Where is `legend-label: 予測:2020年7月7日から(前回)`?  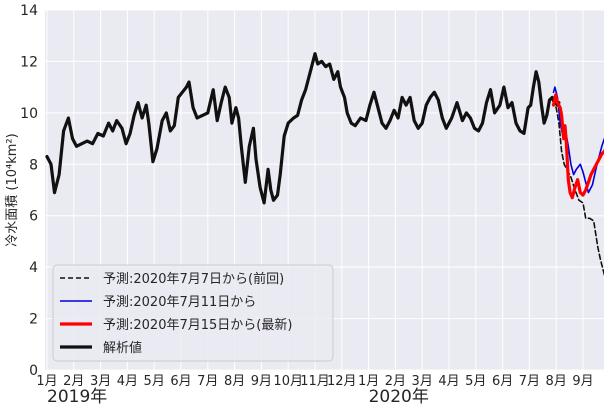
legend-label: 予測:2020年7月7日から(前回) is located at coordinates (193, 279).